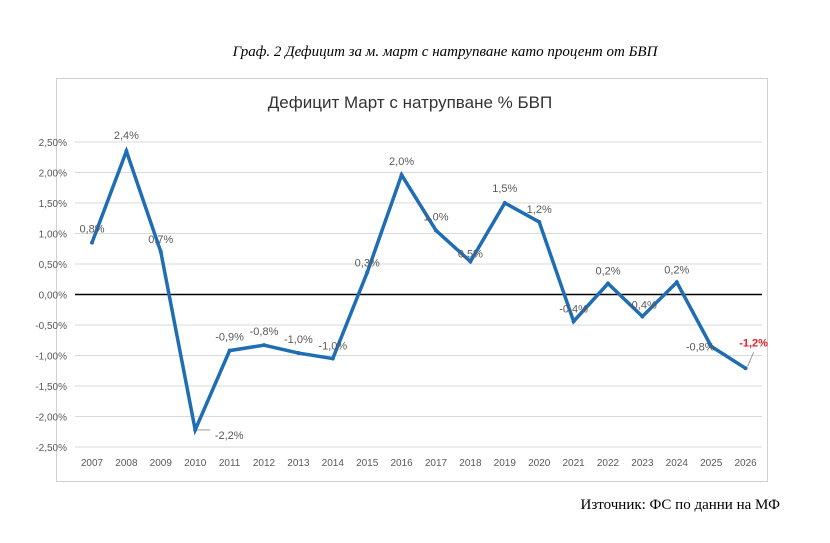 The image size is (830, 543). I want to click on y-tick-label: -2,50%, so click(51, 448).